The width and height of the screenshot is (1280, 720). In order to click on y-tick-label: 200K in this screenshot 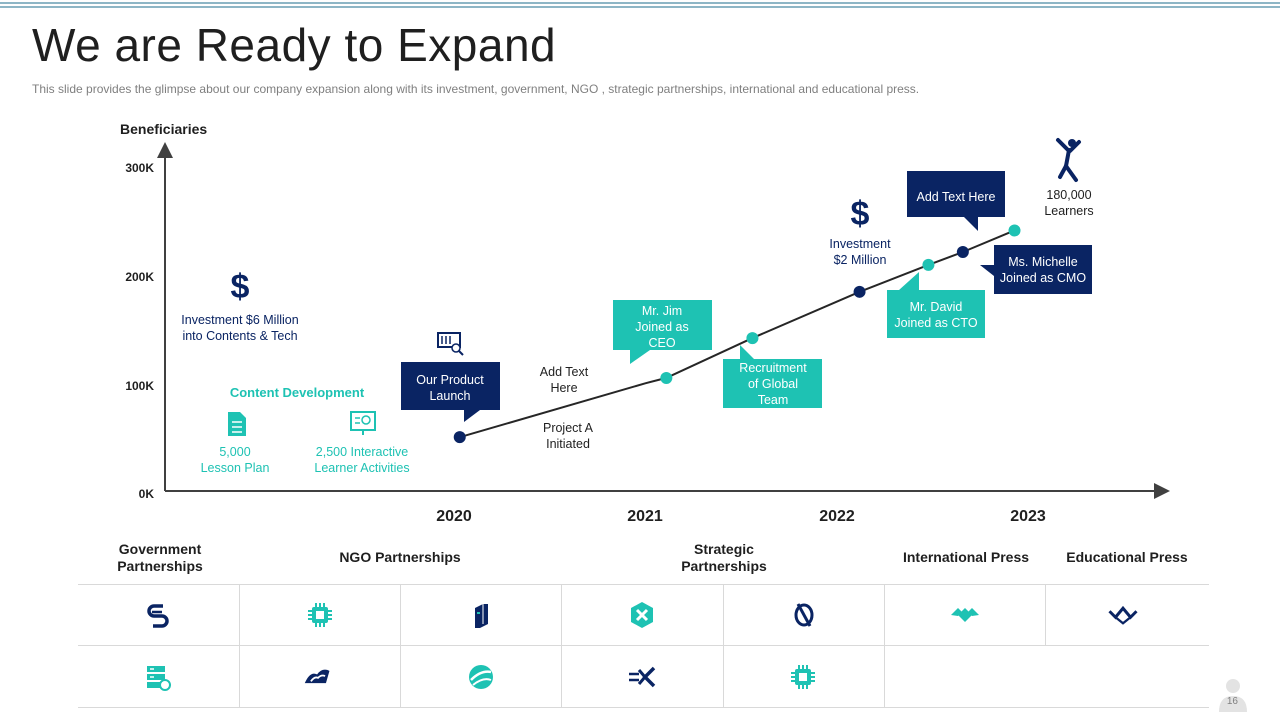, I will do `click(139, 277)`.